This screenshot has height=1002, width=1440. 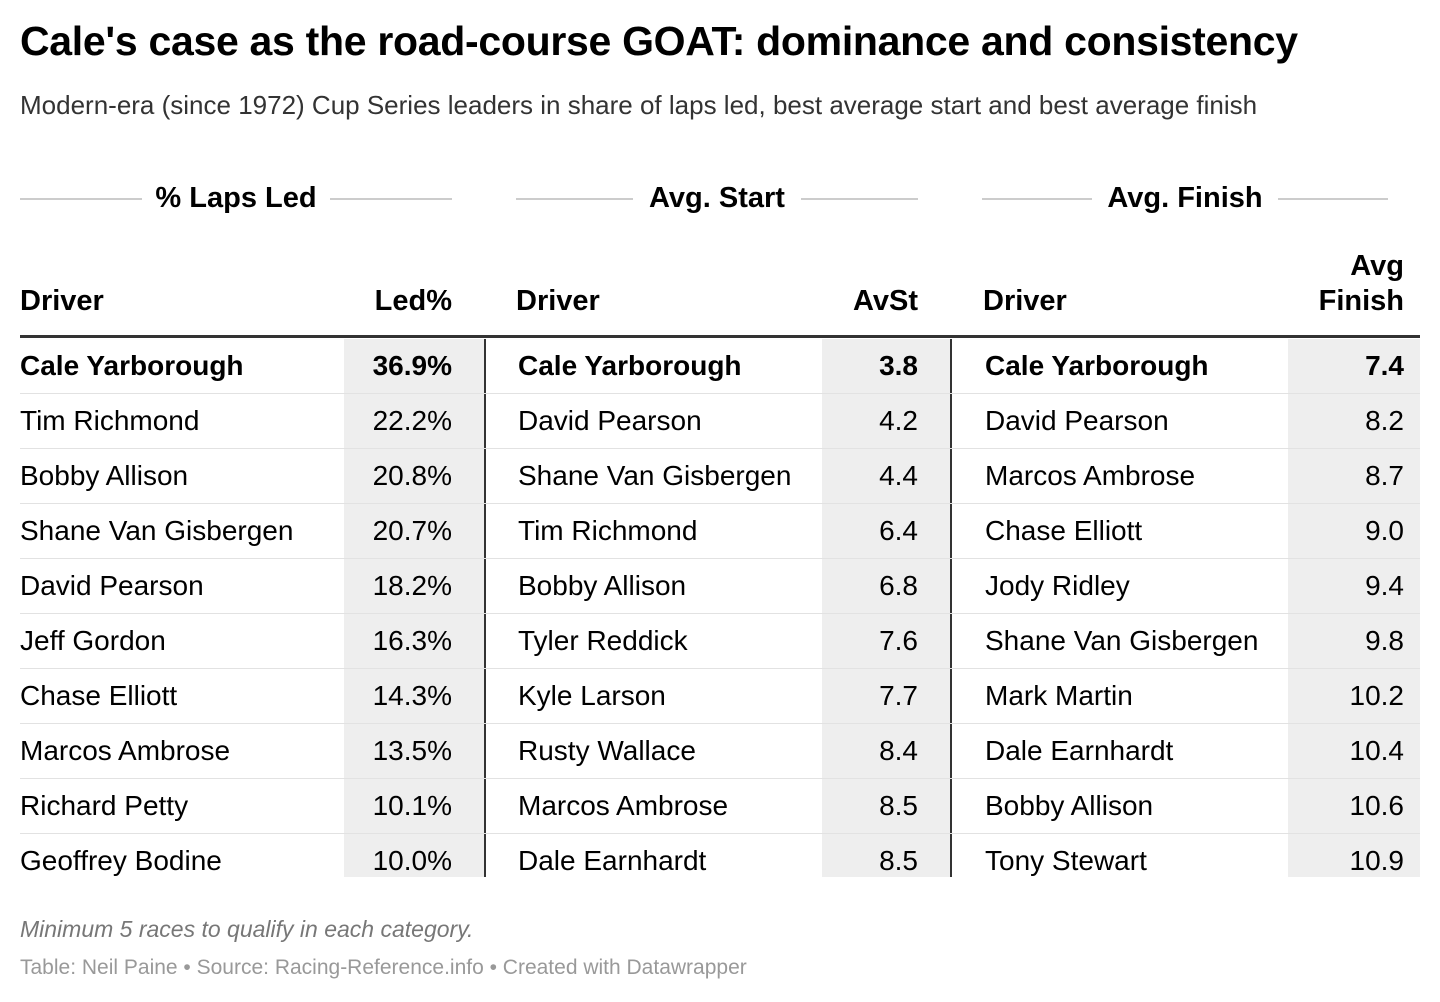 What do you see at coordinates (412, 585) in the screenshot?
I see `laps-led-value-cell: 18.2%` at bounding box center [412, 585].